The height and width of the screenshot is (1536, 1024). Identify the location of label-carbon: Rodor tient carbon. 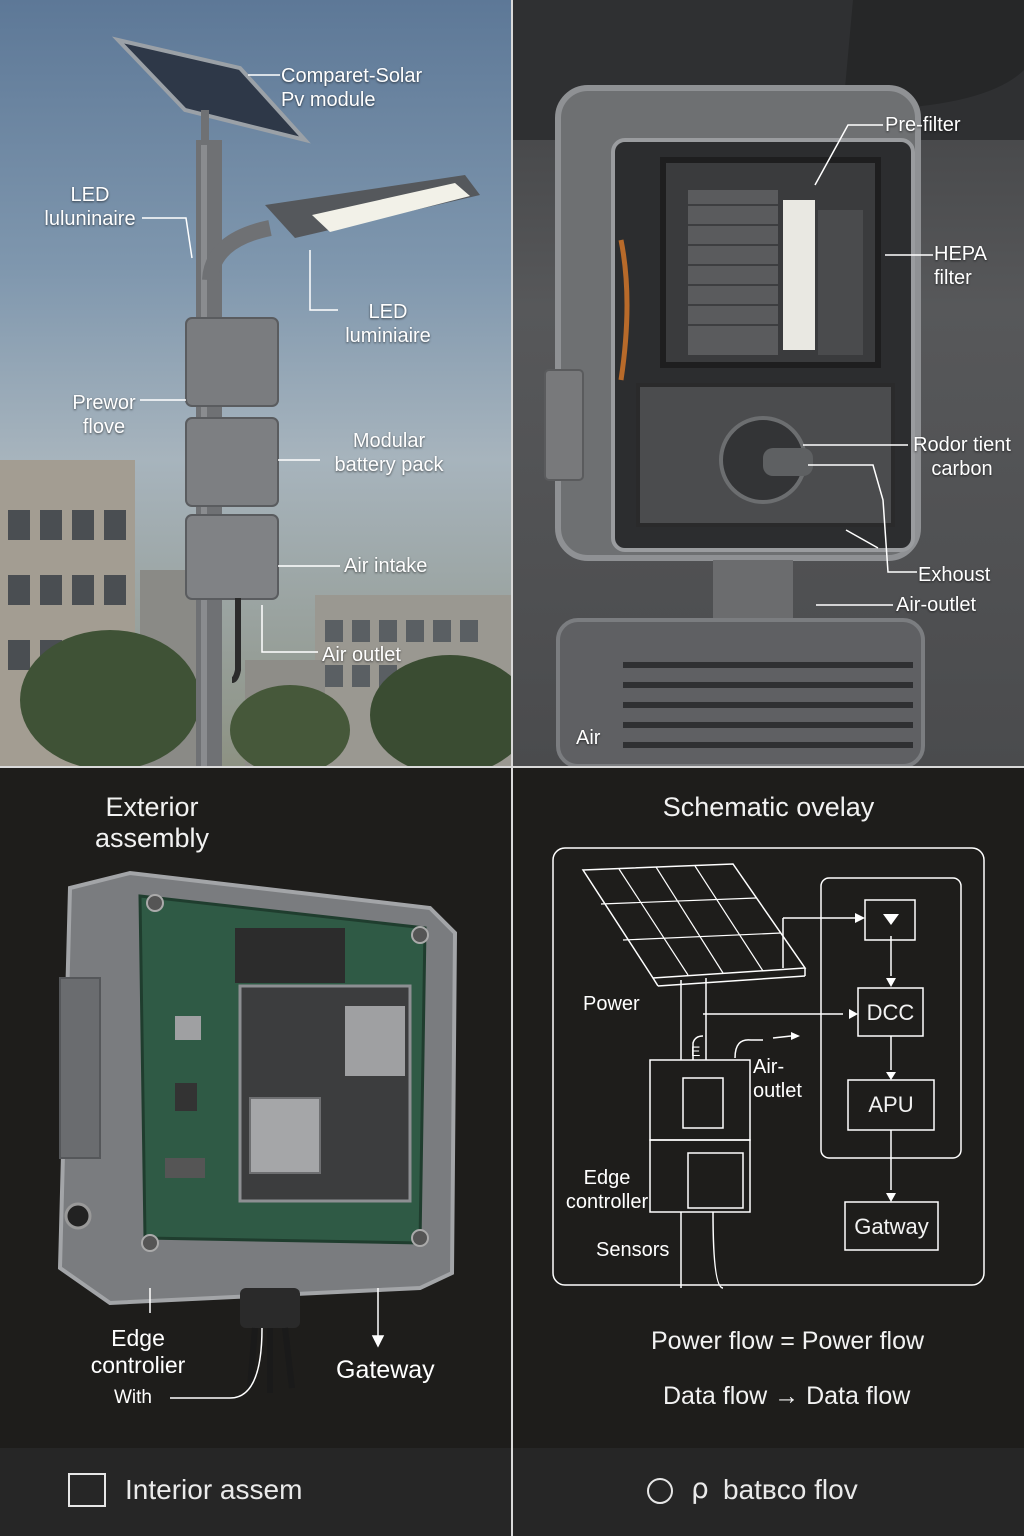
(962, 457).